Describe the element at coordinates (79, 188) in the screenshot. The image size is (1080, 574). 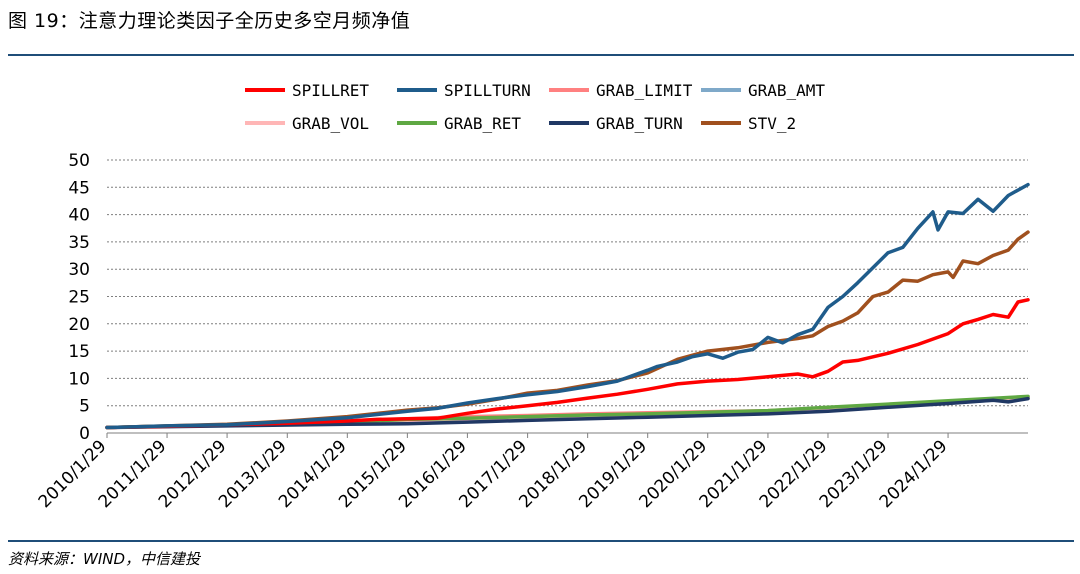
I see `y-tick-label: 45` at that location.